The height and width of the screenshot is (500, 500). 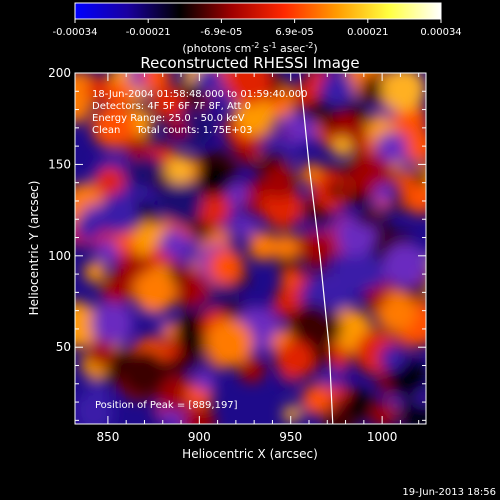 What do you see at coordinates (249, 63) in the screenshot?
I see `chart-title: Reconstructed RHESSI Image` at bounding box center [249, 63].